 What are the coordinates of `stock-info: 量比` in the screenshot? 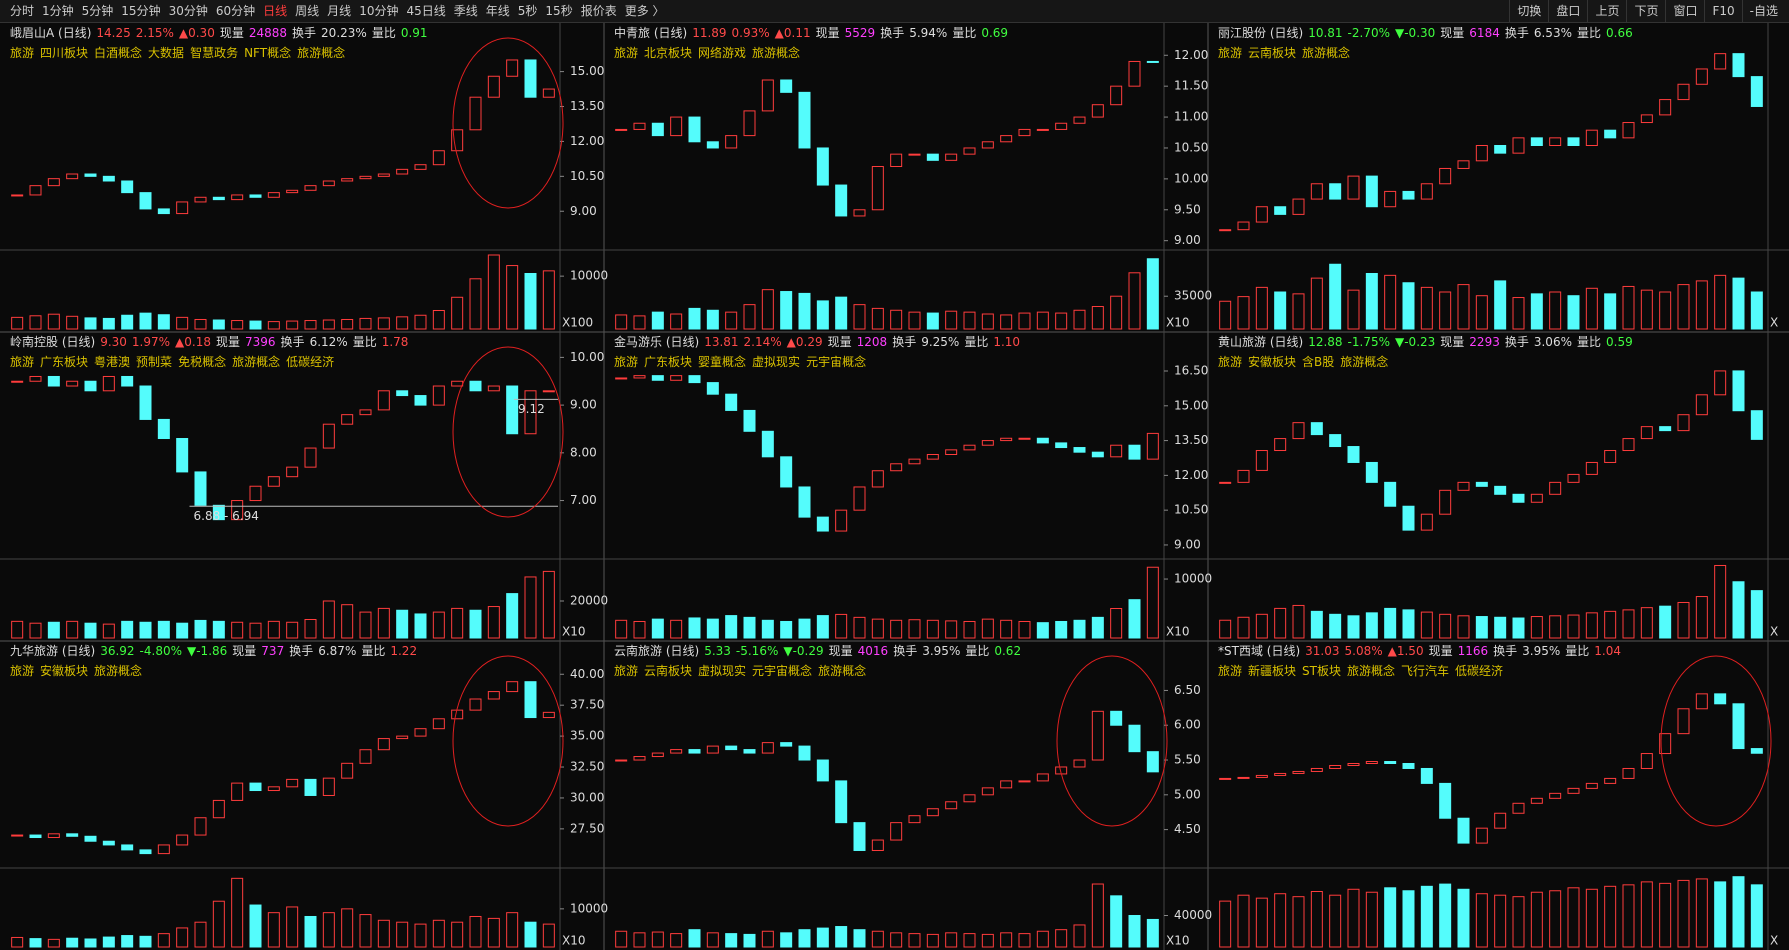 It's located at (1577, 651).